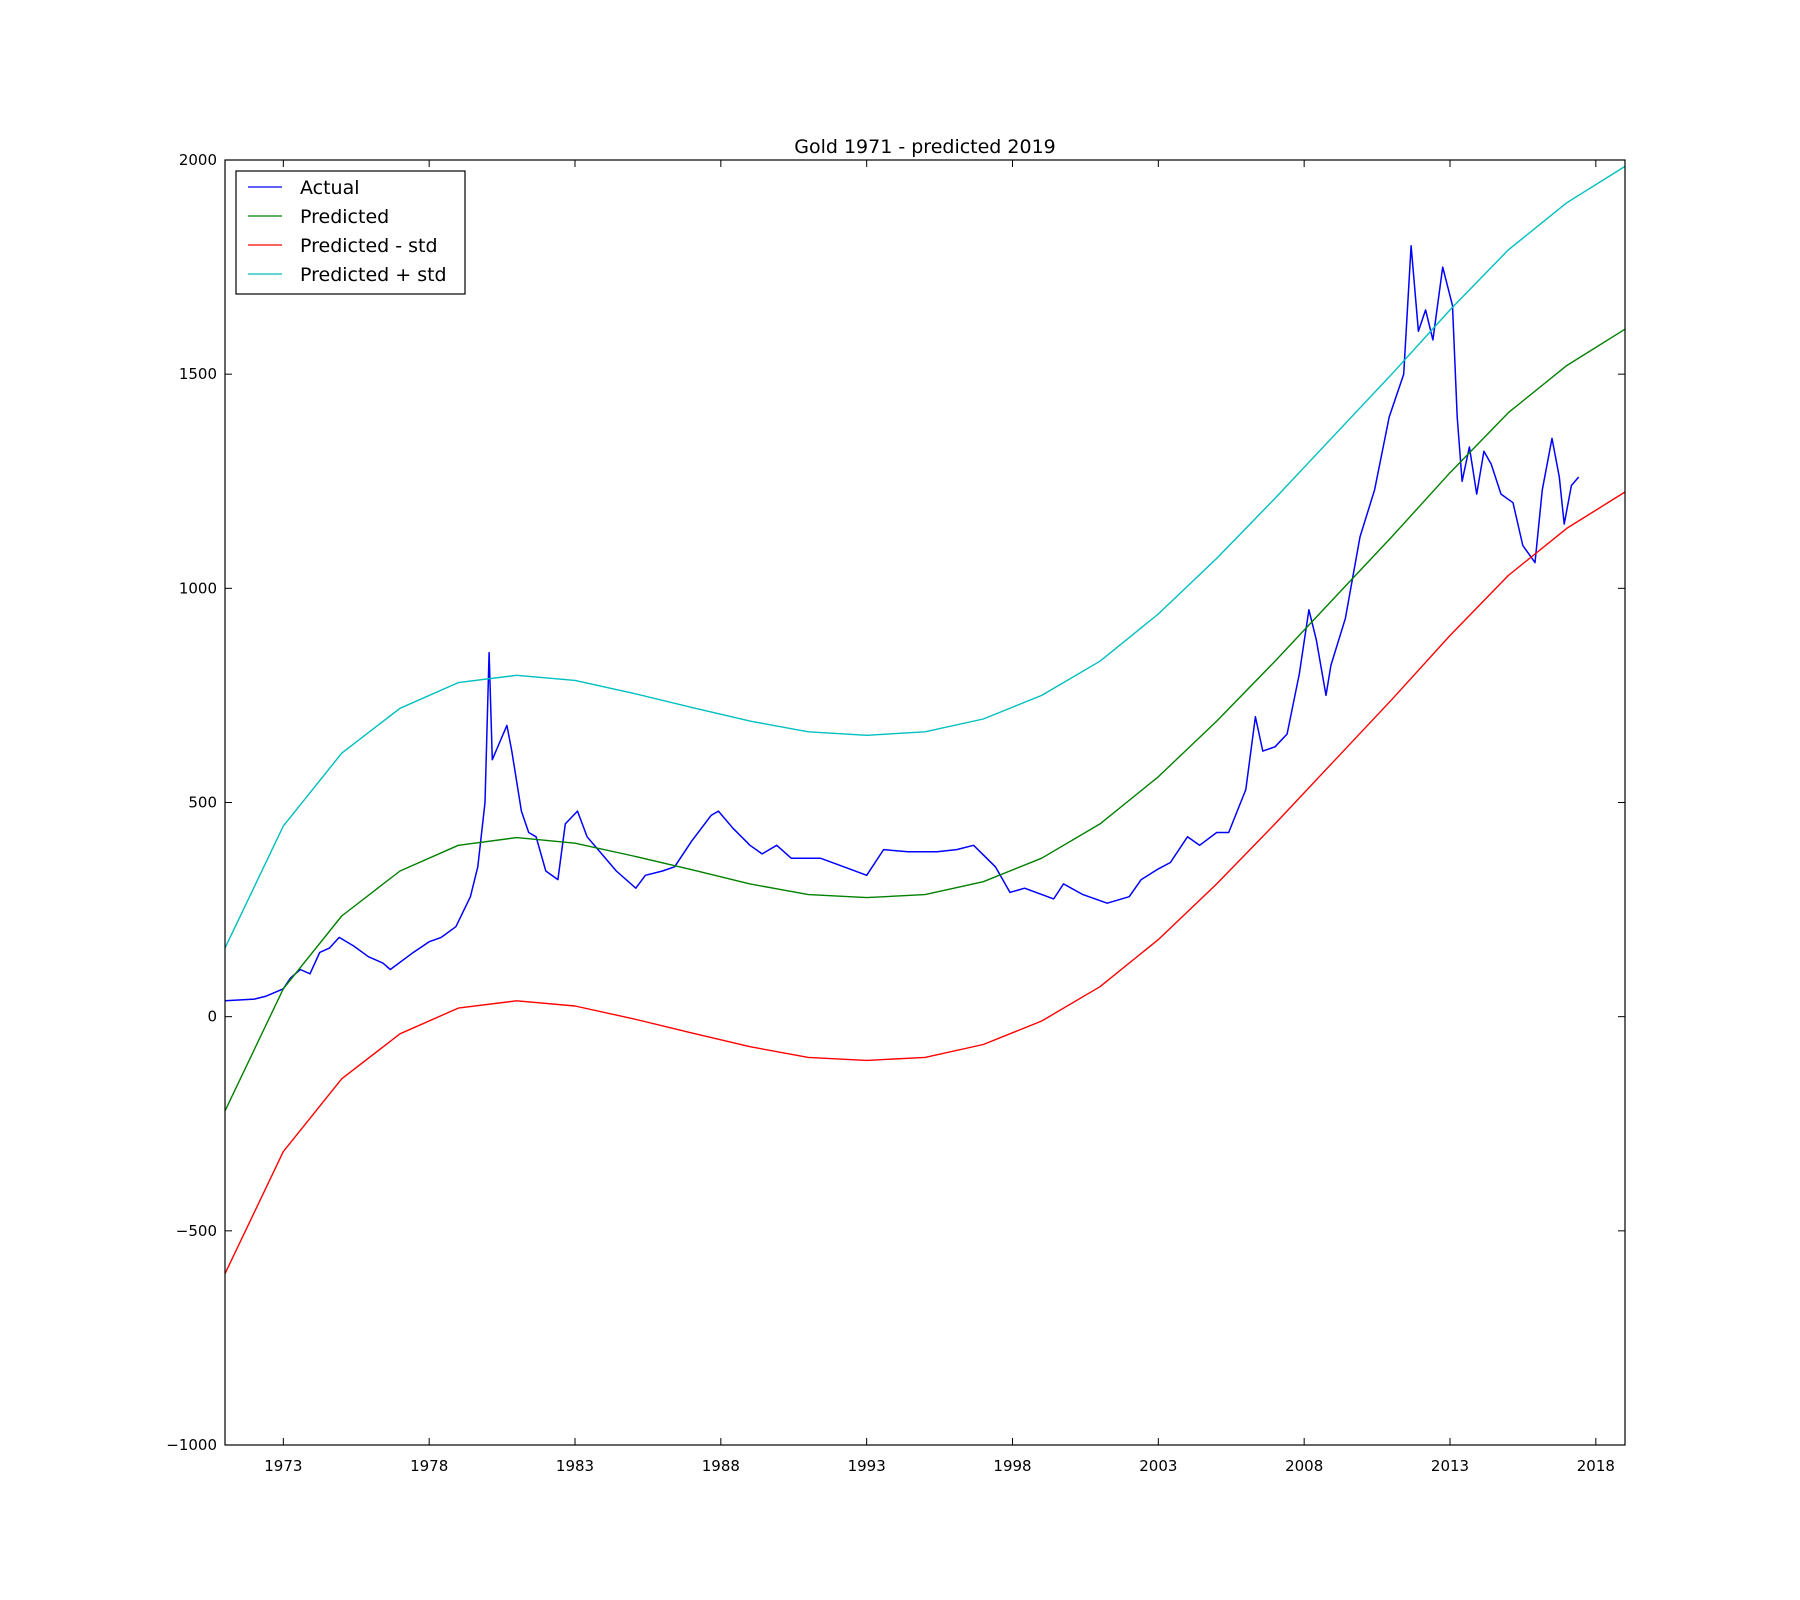  I want to click on y-tick-label: 1000, so click(198, 588).